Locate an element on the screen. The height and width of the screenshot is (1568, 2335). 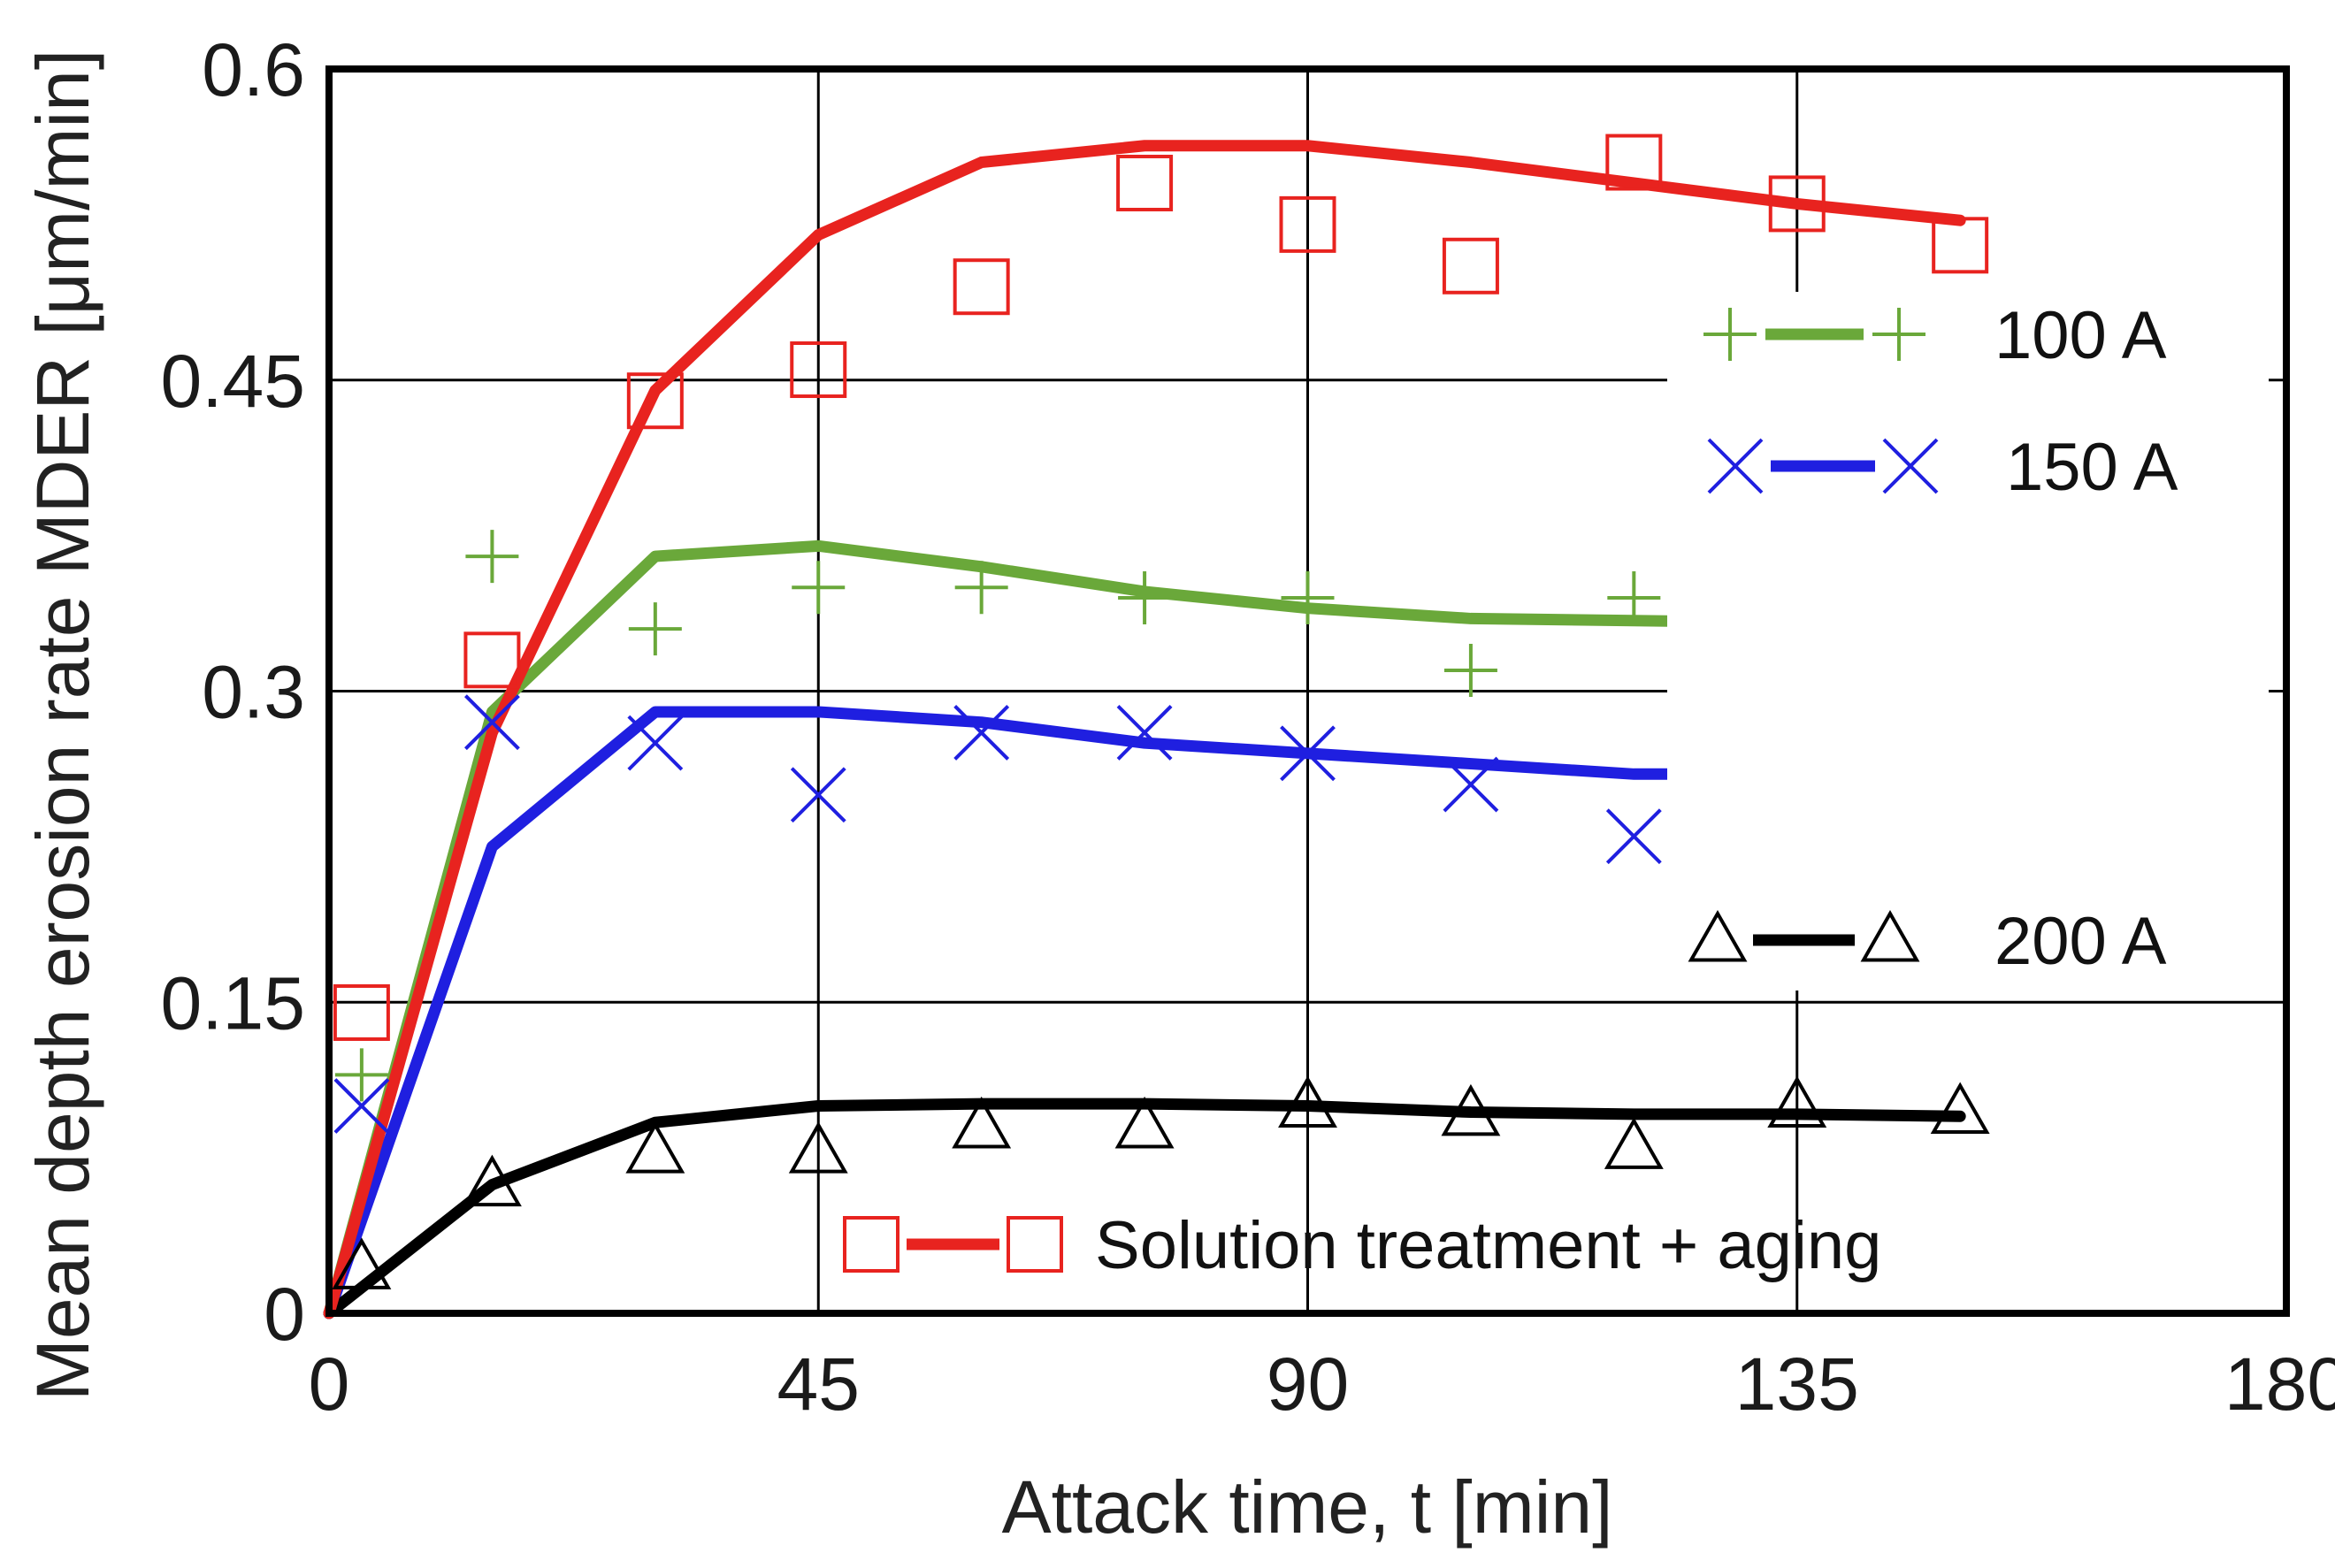
x-tick-label-0: 0 is located at coordinates (330, 1384).